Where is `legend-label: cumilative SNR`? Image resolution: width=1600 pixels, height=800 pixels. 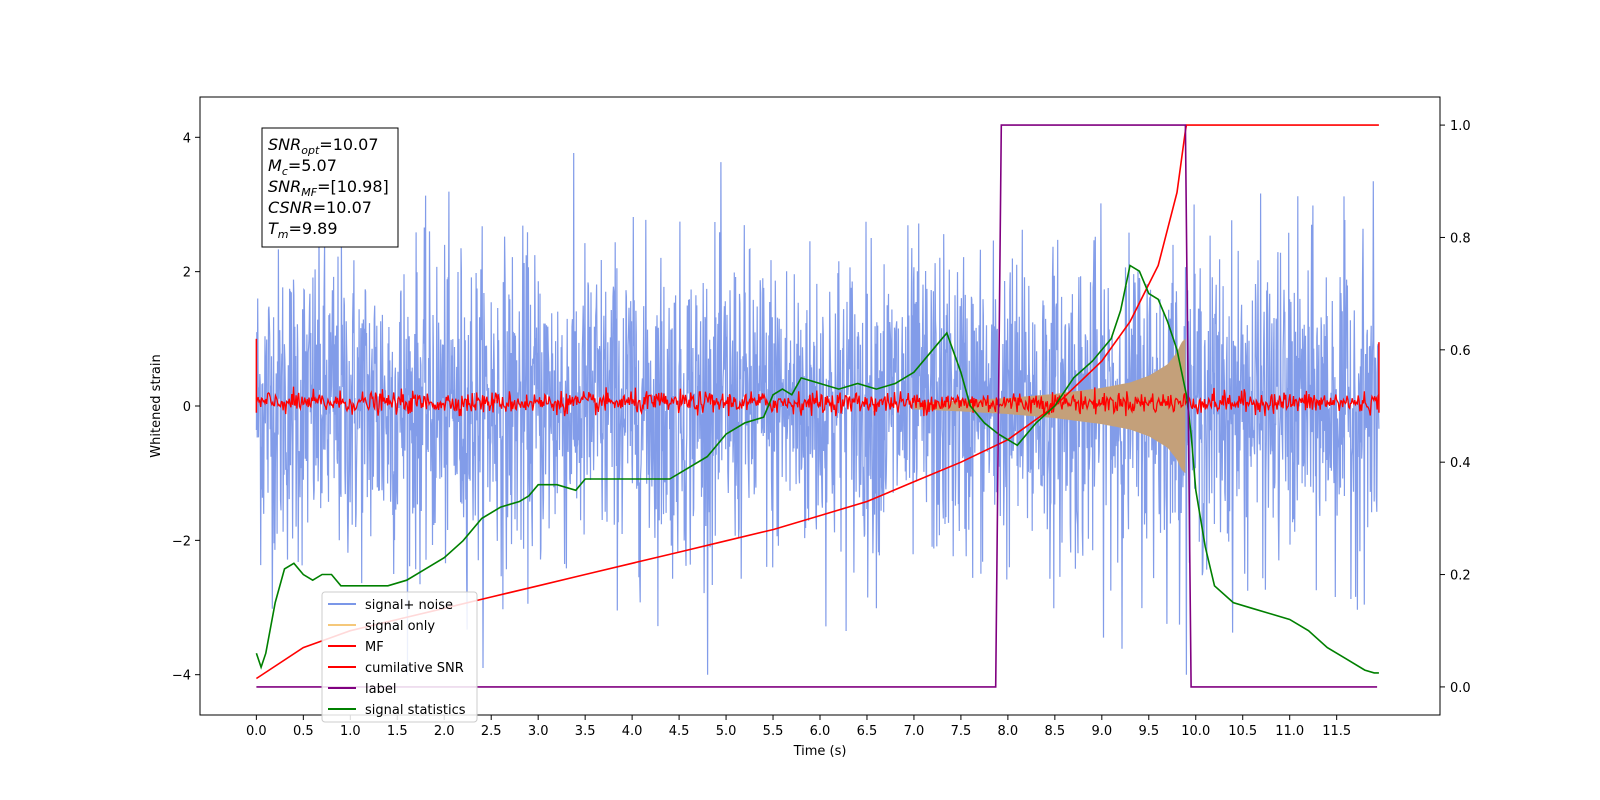
legend-label: cumilative SNR is located at coordinates (414, 668).